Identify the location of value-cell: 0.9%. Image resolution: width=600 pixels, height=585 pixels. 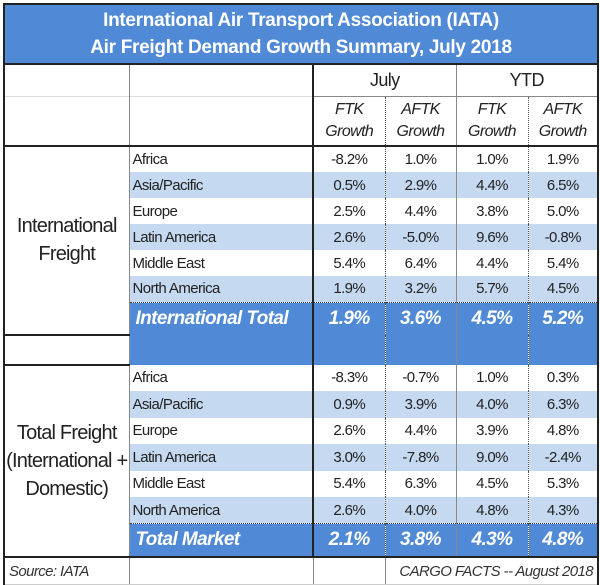
(348, 404).